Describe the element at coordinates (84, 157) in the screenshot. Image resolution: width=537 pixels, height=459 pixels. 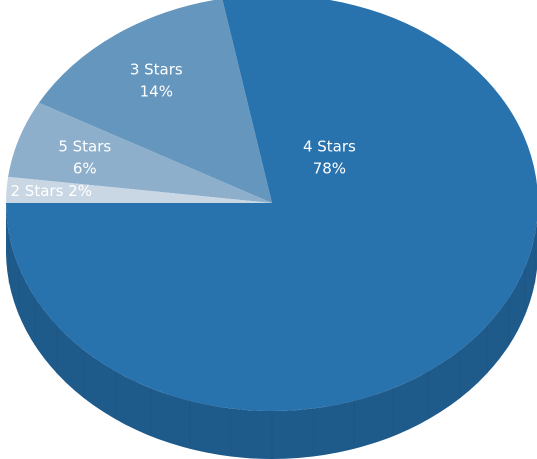
I see `pie-label-5-stars: 5 Stars 6%` at that location.